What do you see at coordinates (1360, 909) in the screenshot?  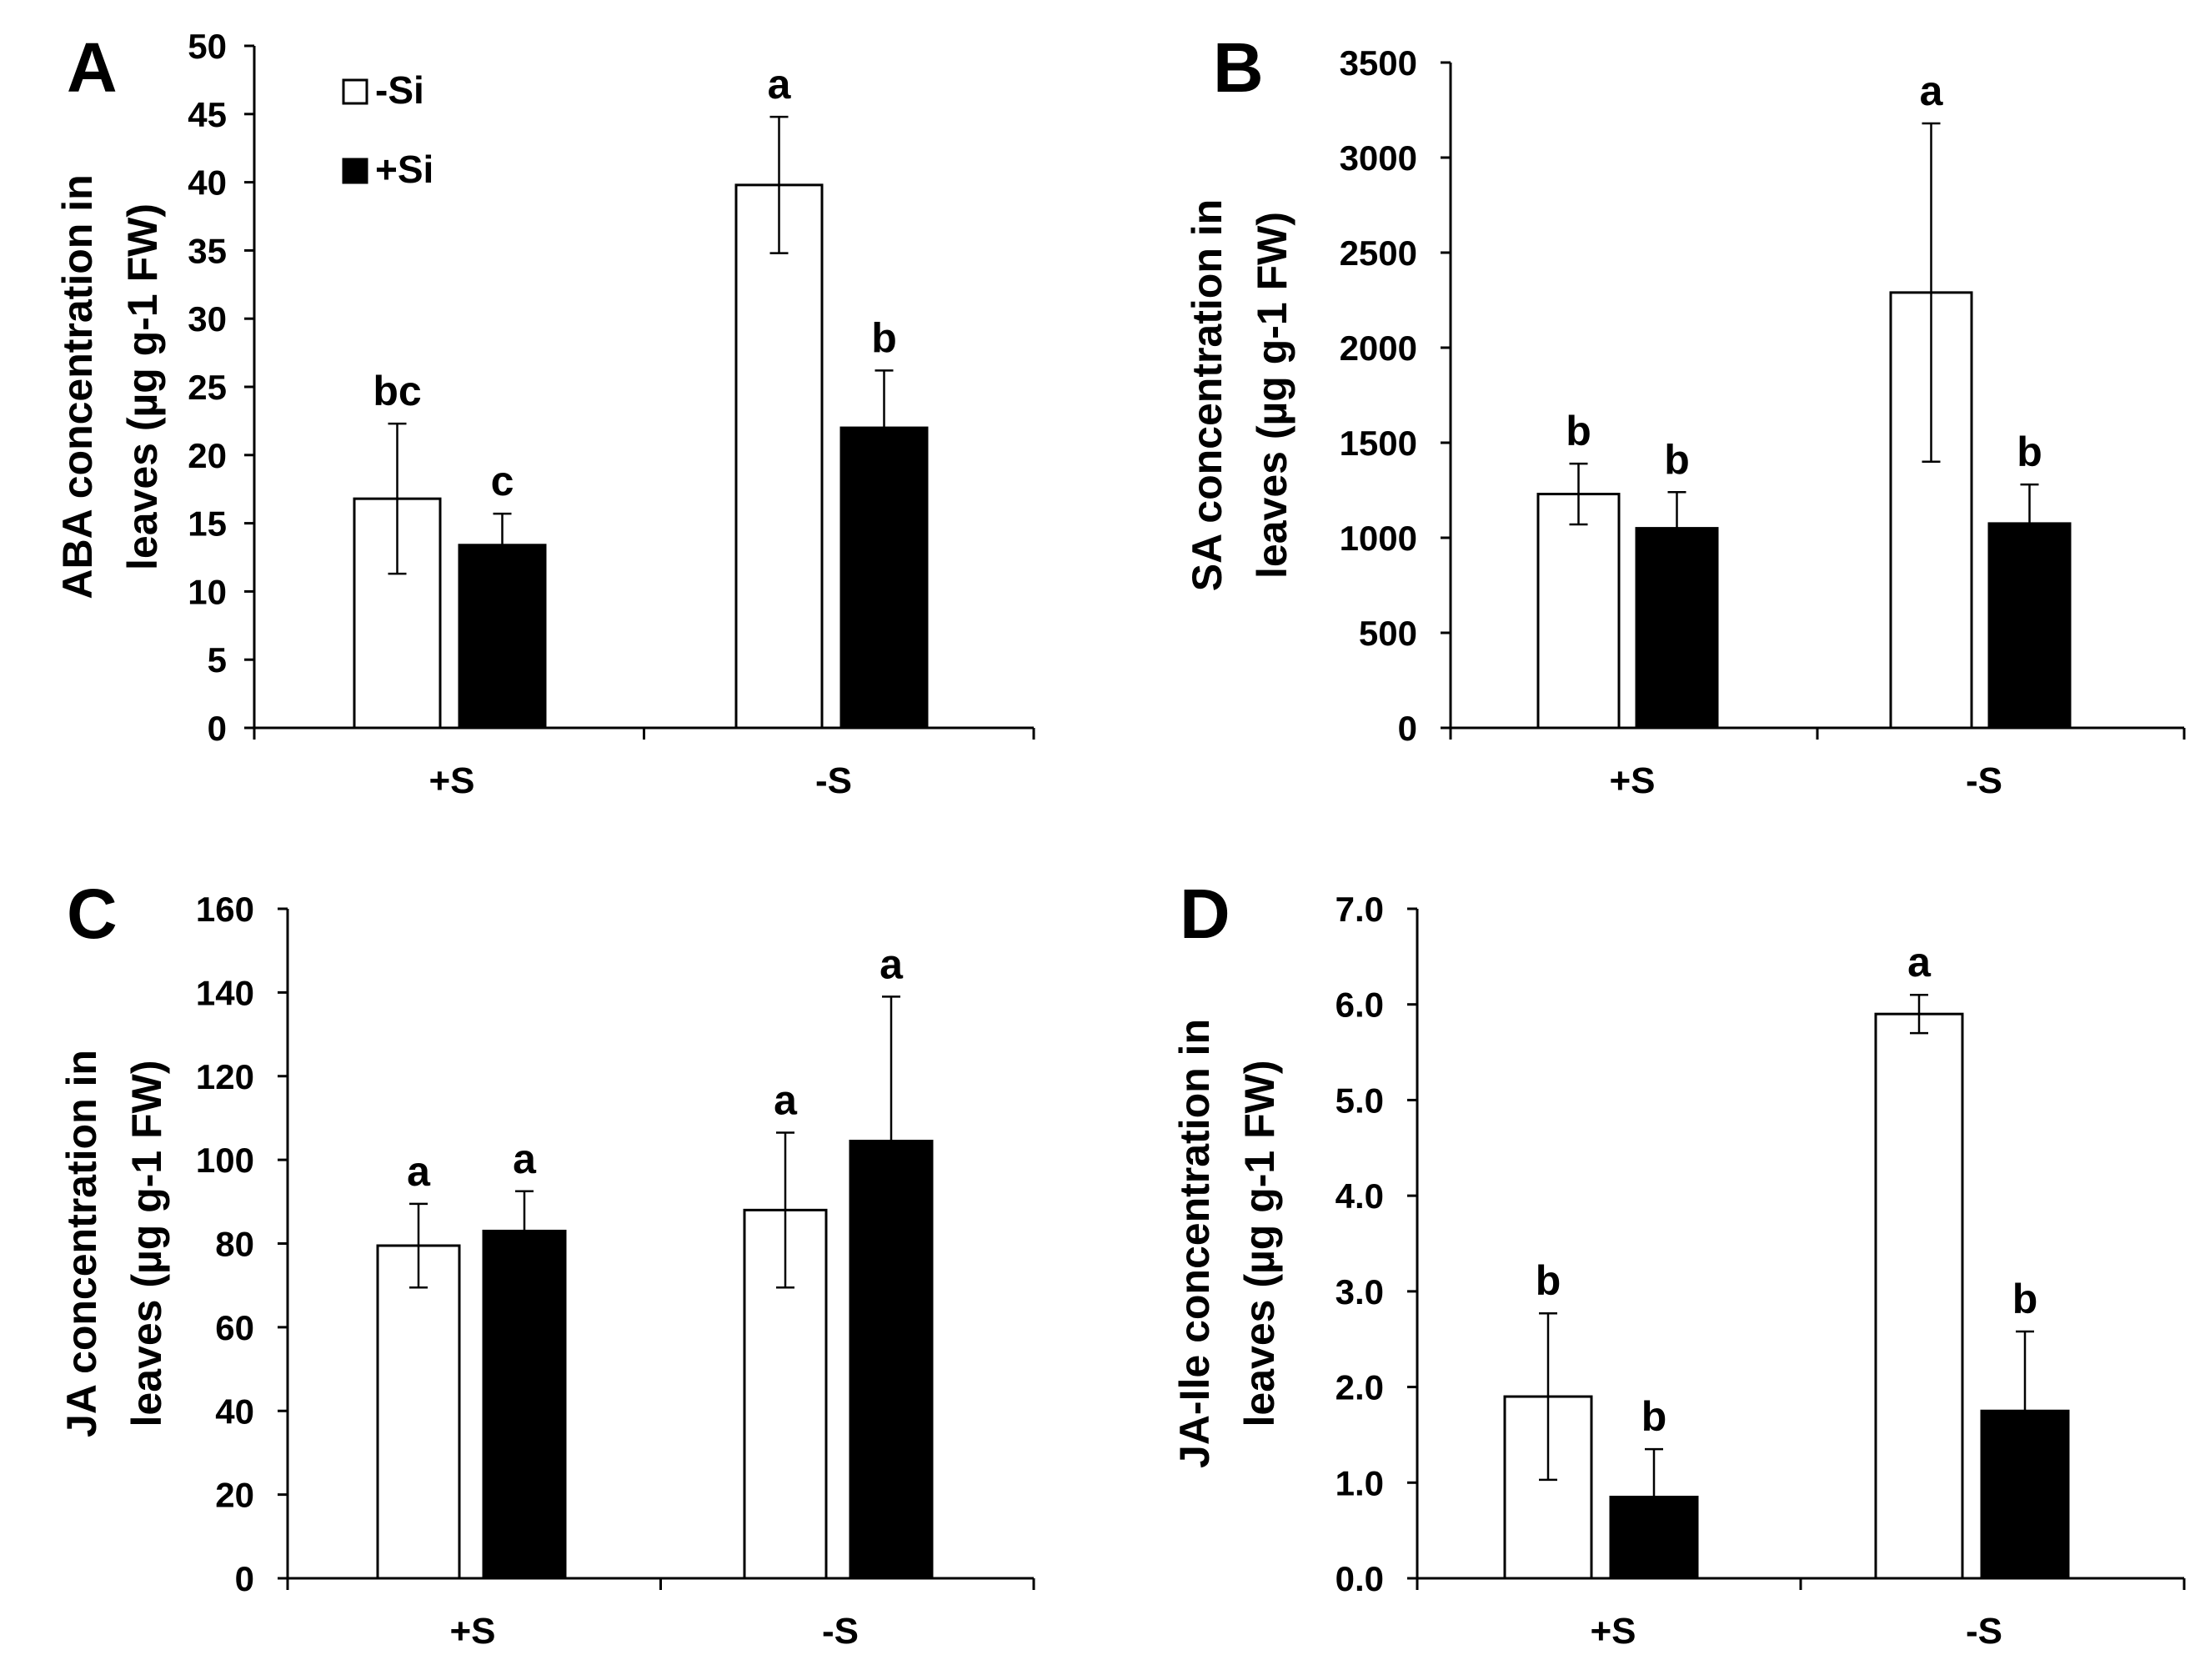 I see `y-tick-label: 7.0` at bounding box center [1360, 909].